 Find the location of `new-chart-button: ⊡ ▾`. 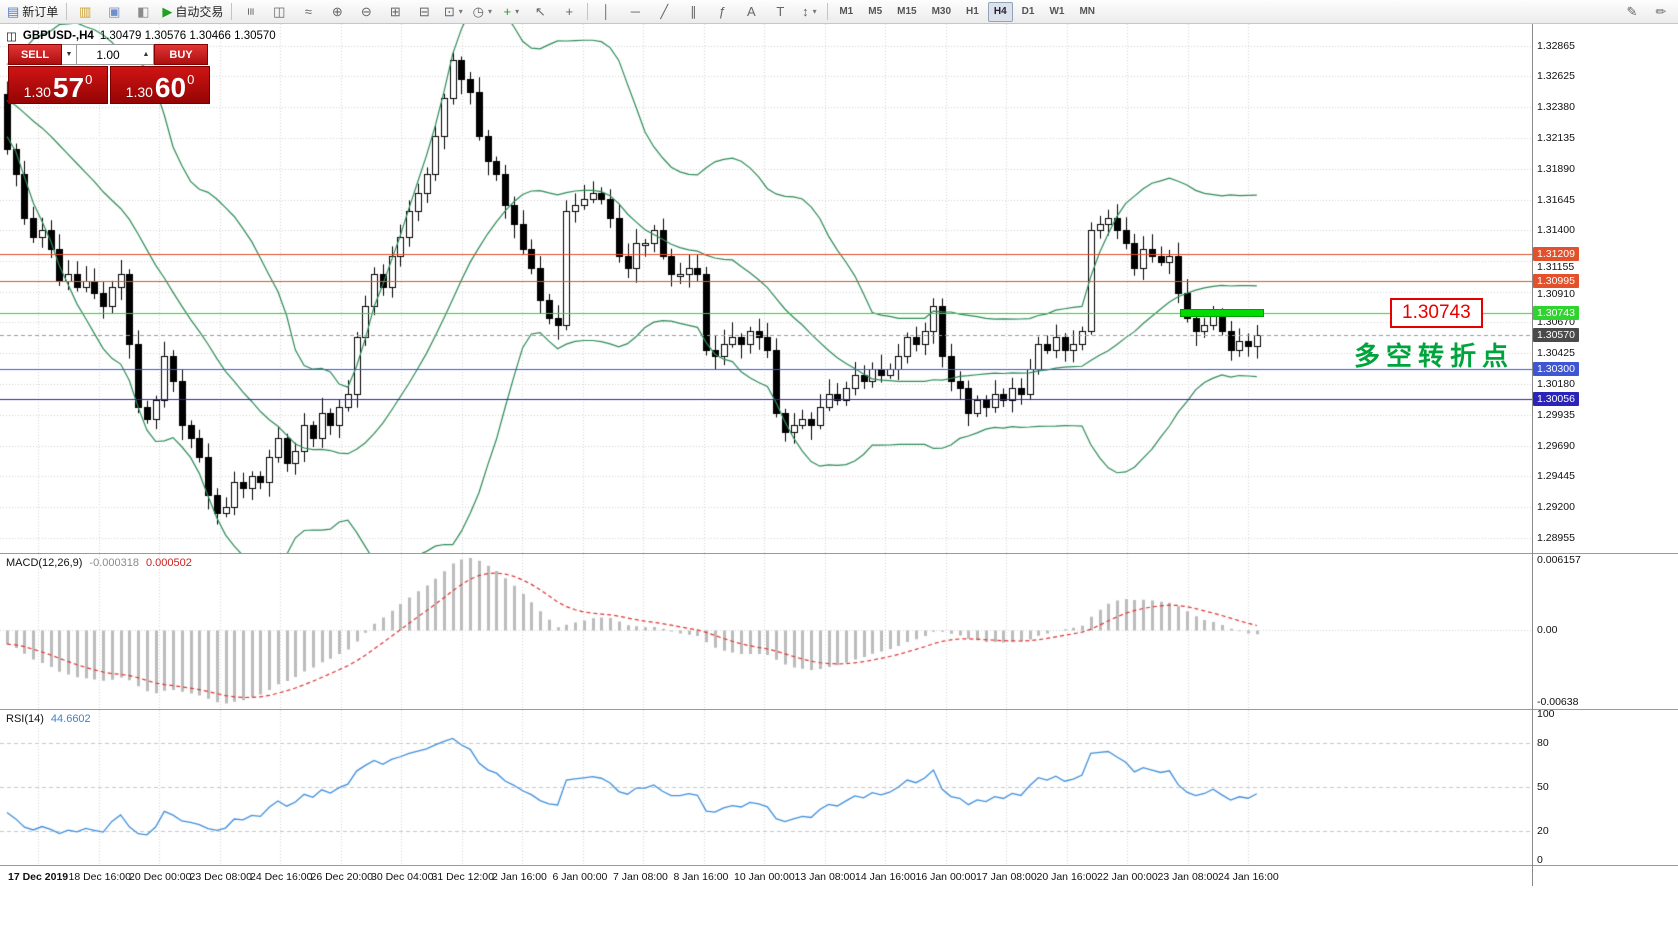

new-chart-button: ⊡ ▾ is located at coordinates (453, 12).